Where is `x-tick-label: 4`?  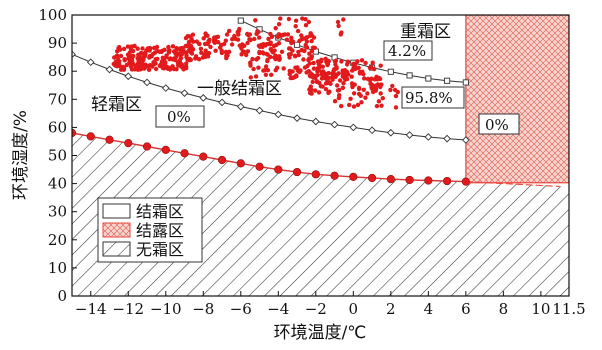 x-tick-label: 4 is located at coordinates (429, 309).